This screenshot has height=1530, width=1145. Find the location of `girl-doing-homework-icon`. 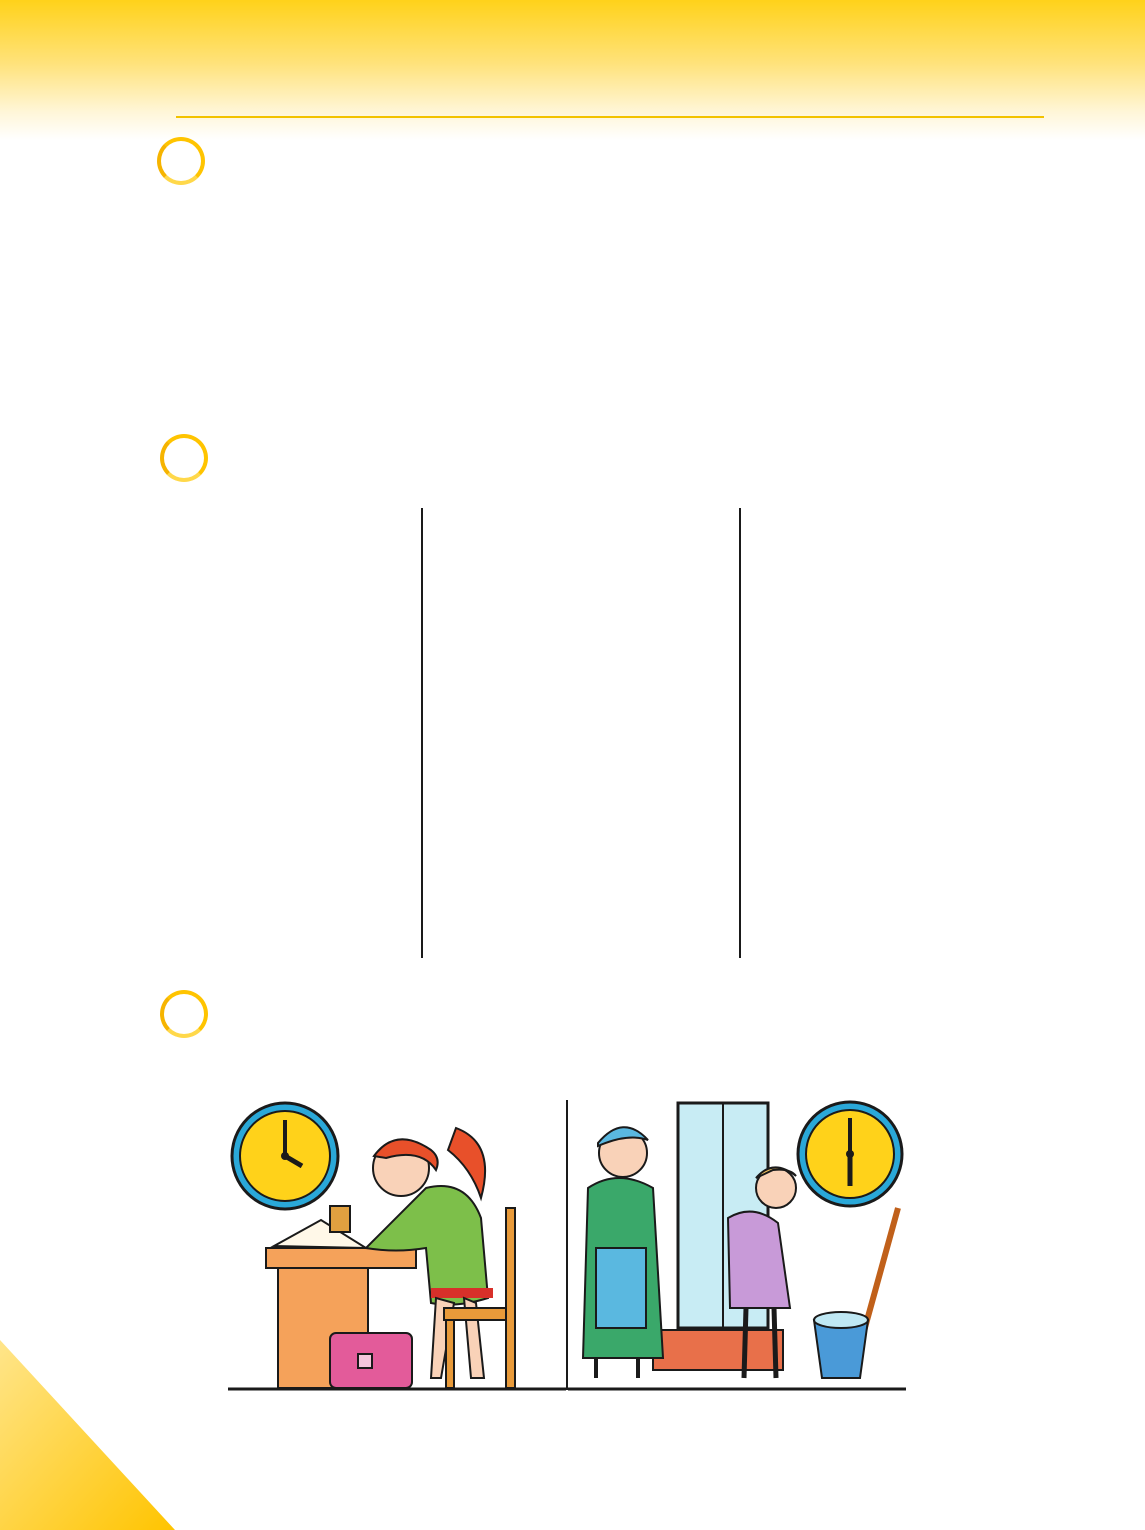

girl-doing-homework-icon is located at coordinates (397, 1246).